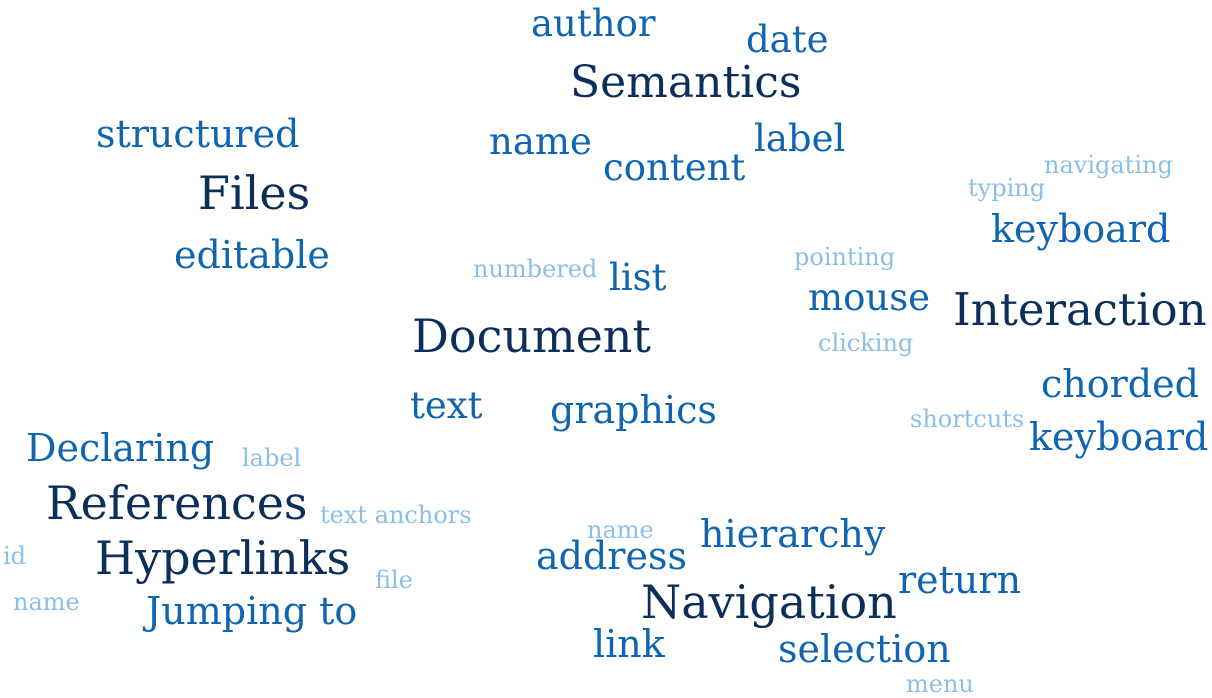 The width and height of the screenshot is (1212, 698). What do you see at coordinates (787, 39) in the screenshot?
I see `word-date: date` at bounding box center [787, 39].